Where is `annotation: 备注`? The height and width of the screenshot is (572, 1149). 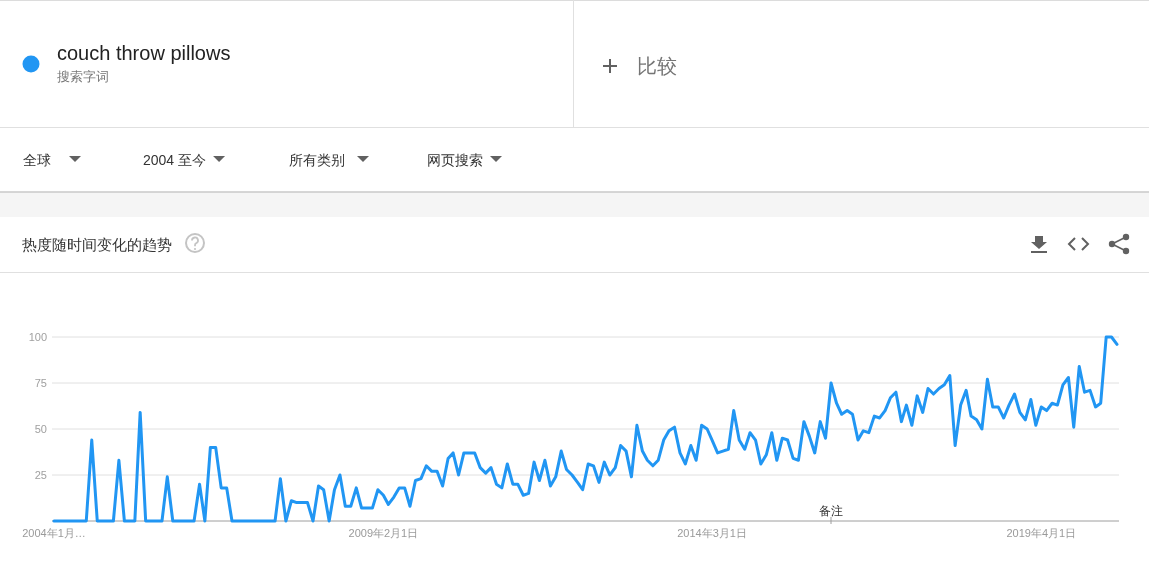
annotation: 备注 is located at coordinates (831, 511).